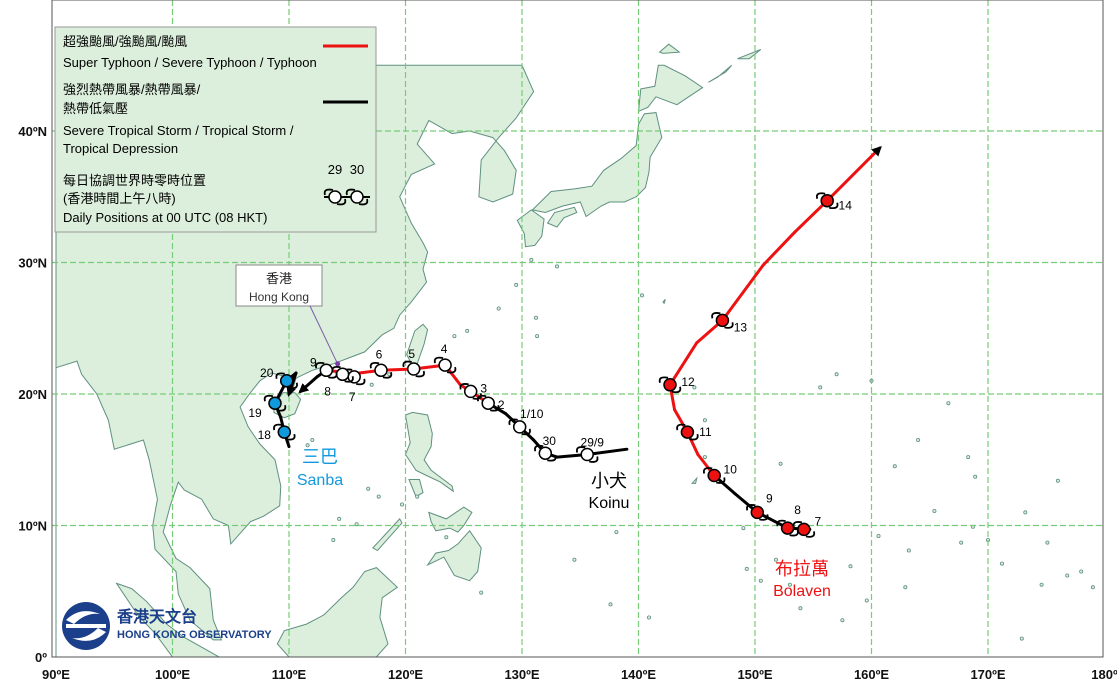 Image resolution: width=1117 pixels, height=694 pixels. I want to click on bolaven-day-label: 8, so click(797, 510).